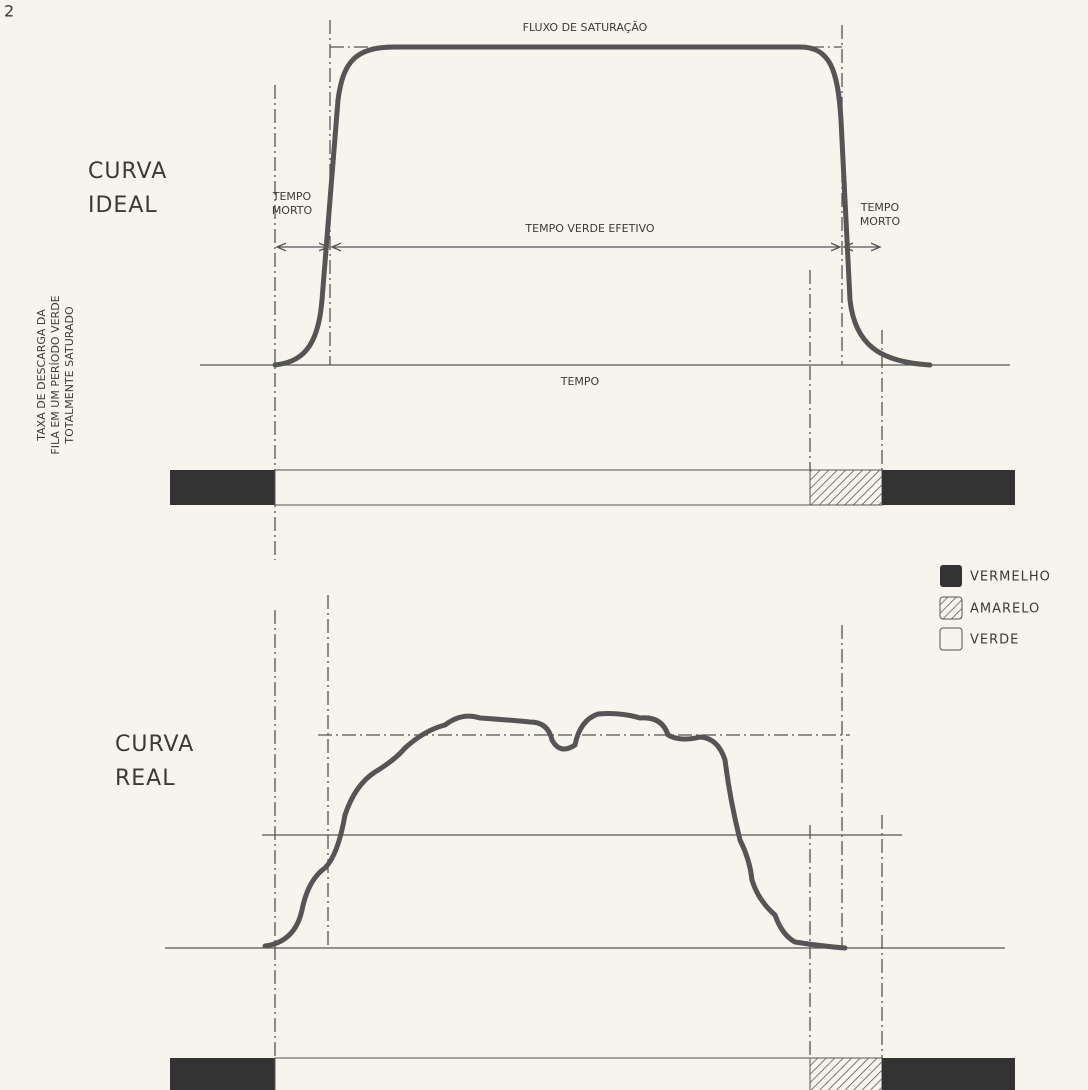  I want to click on axis-label: TEMPO, so click(580, 381).